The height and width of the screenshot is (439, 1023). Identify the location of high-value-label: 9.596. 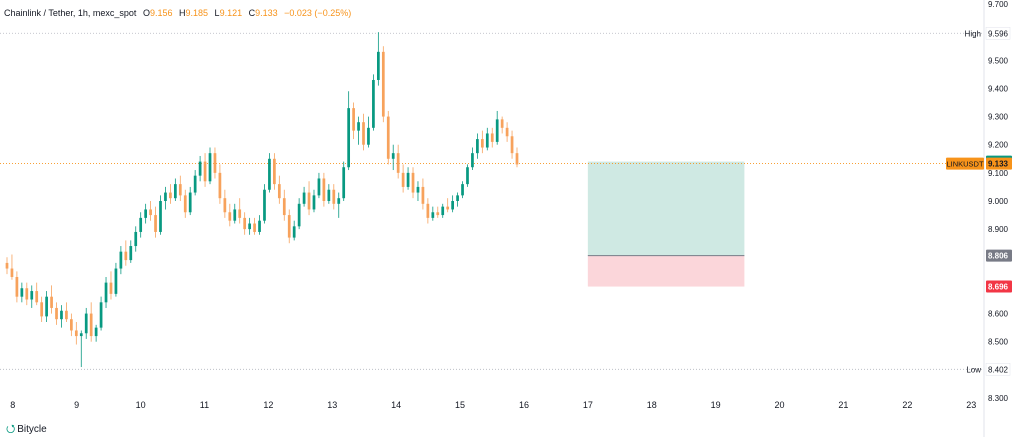
(998, 33).